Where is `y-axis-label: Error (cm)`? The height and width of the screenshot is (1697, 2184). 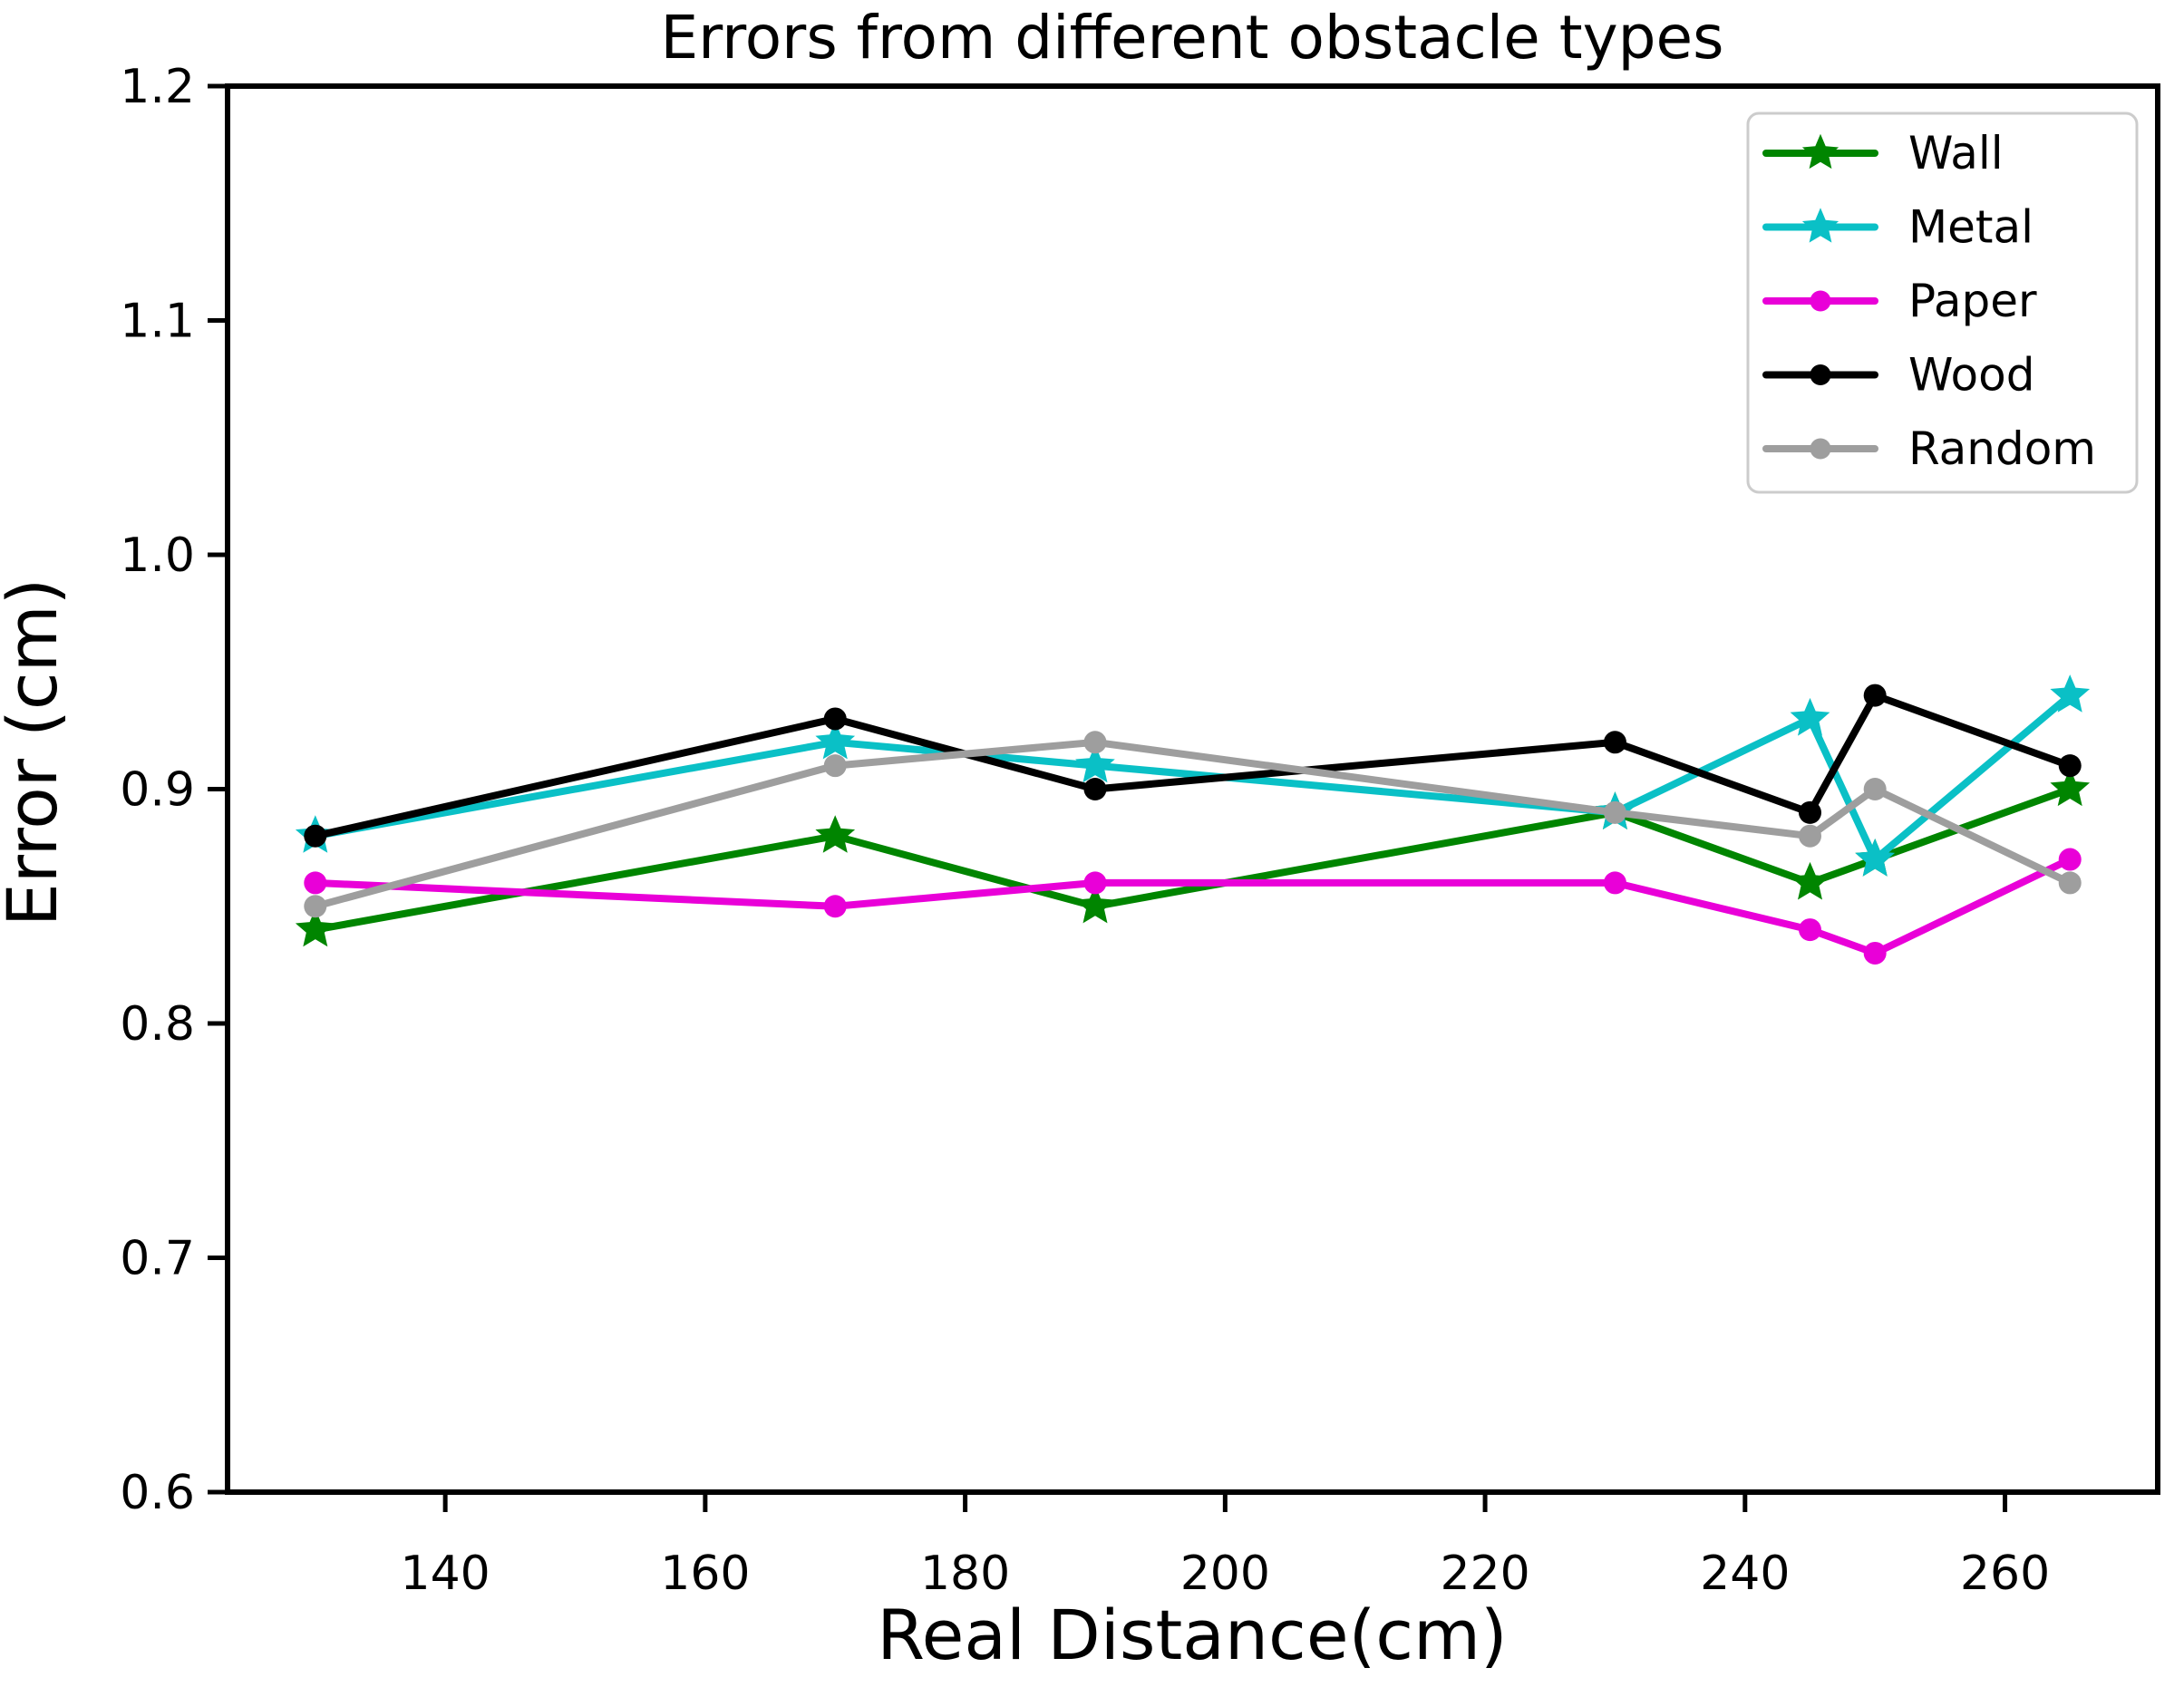
y-axis-label: Error (cm) is located at coordinates (37, 752).